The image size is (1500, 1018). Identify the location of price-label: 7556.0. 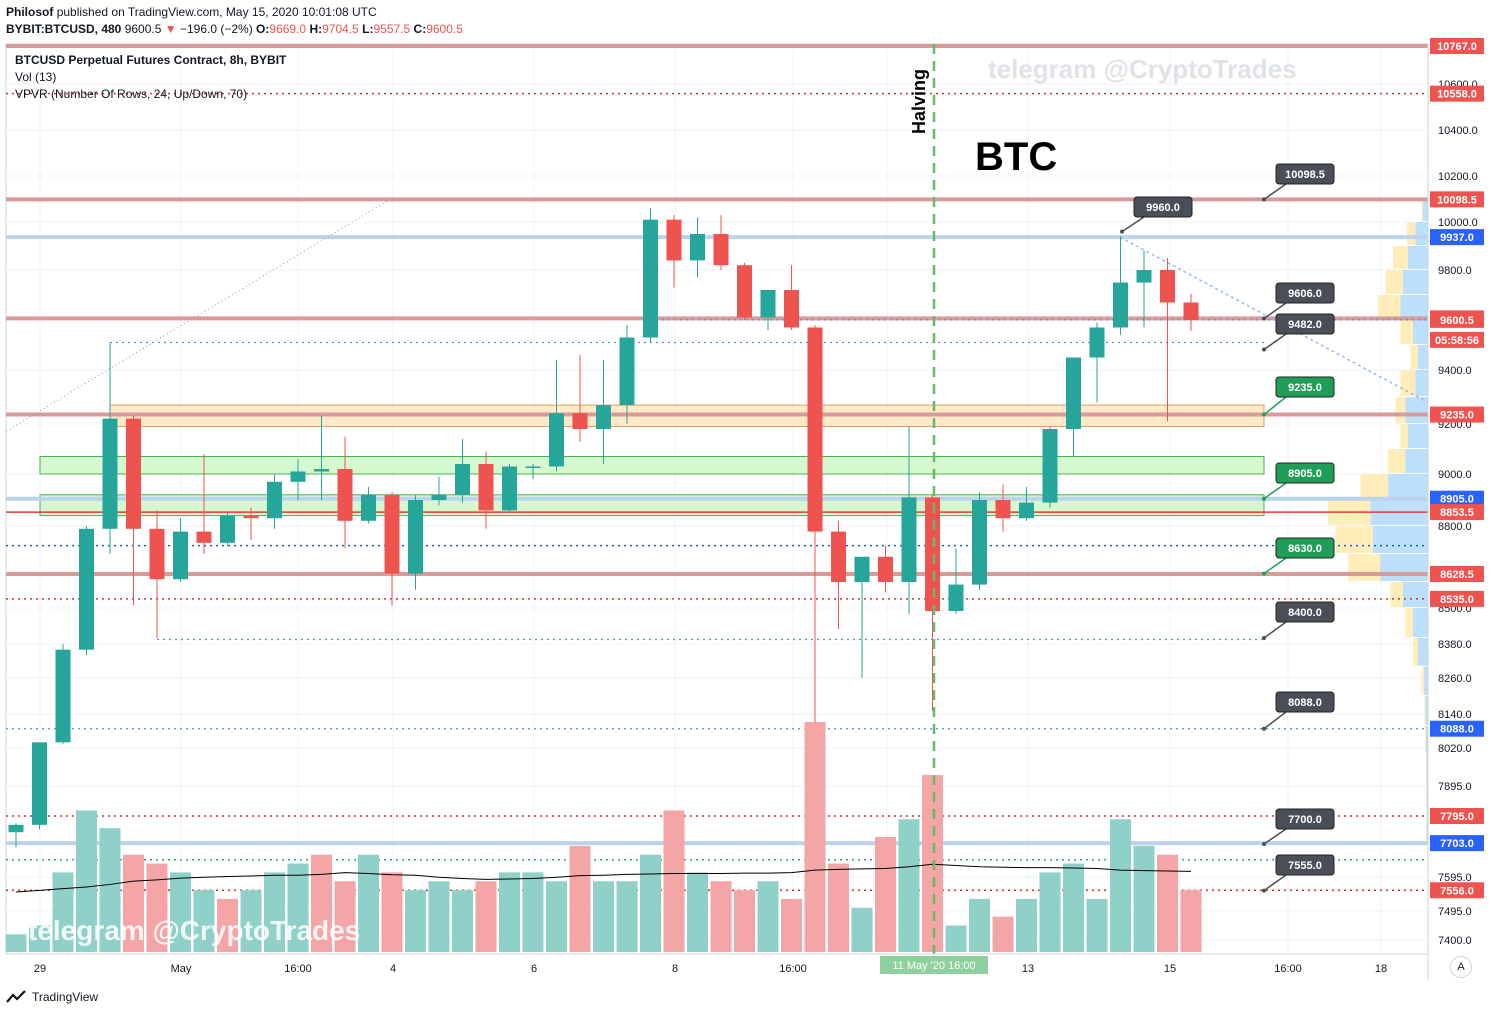
(1457, 891).